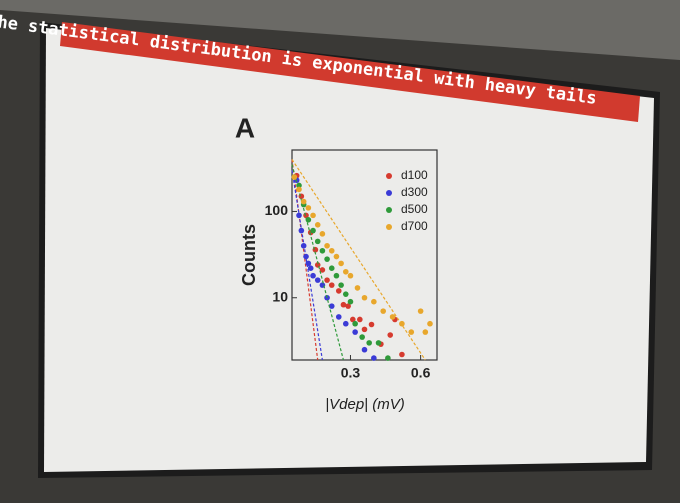 Image resolution: width=680 pixels, height=503 pixels. I want to click on ceiling, so click(340, 30).